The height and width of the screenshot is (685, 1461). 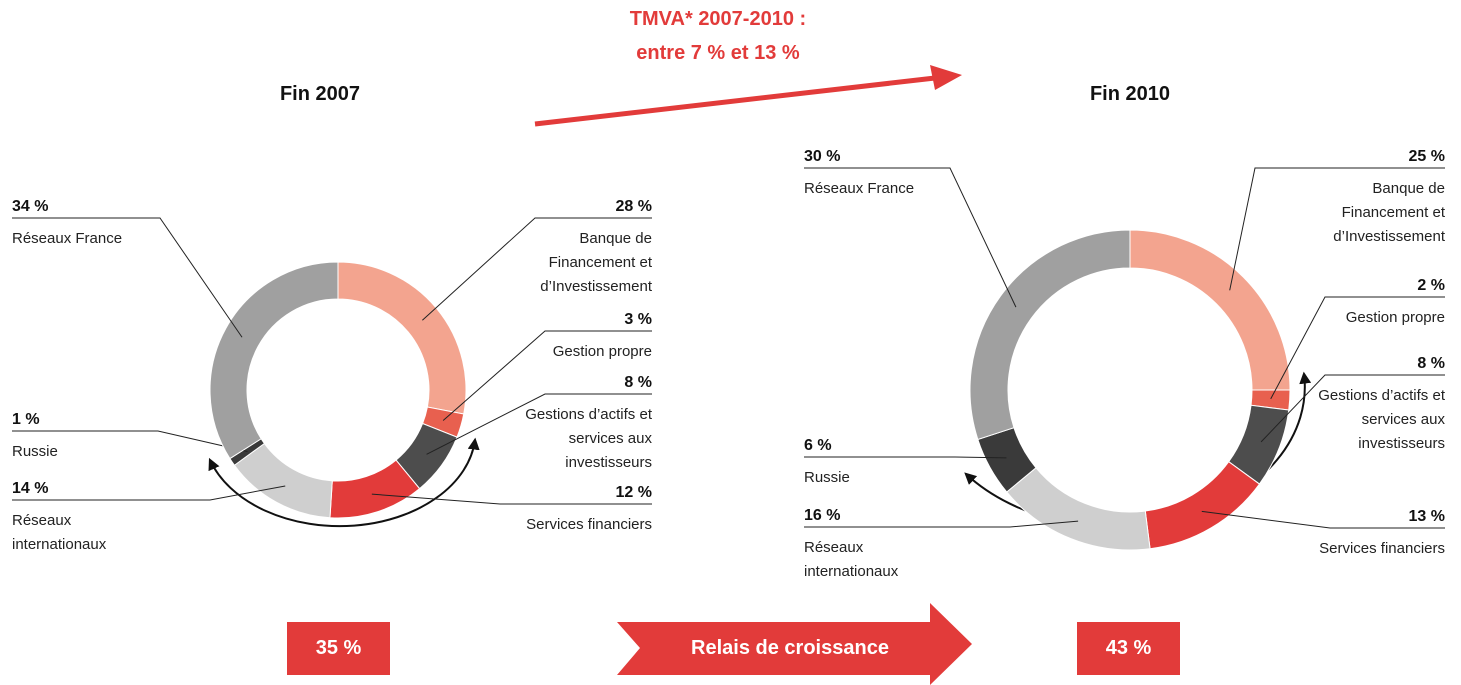 What do you see at coordinates (344, 482) in the screenshot?
I see `curved-arrow` at bounding box center [344, 482].